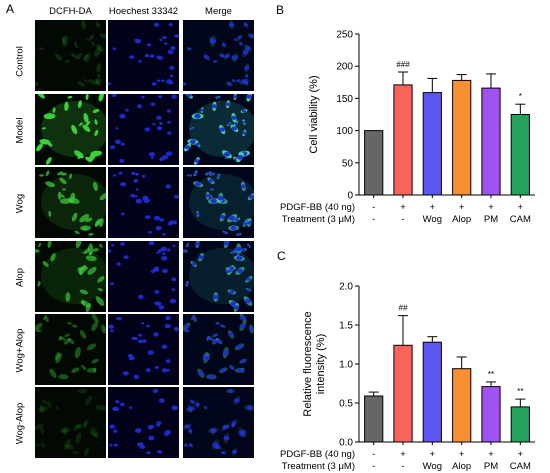 The image size is (550, 473). I want to click on bar-pdgf-bb, so click(403, 140).